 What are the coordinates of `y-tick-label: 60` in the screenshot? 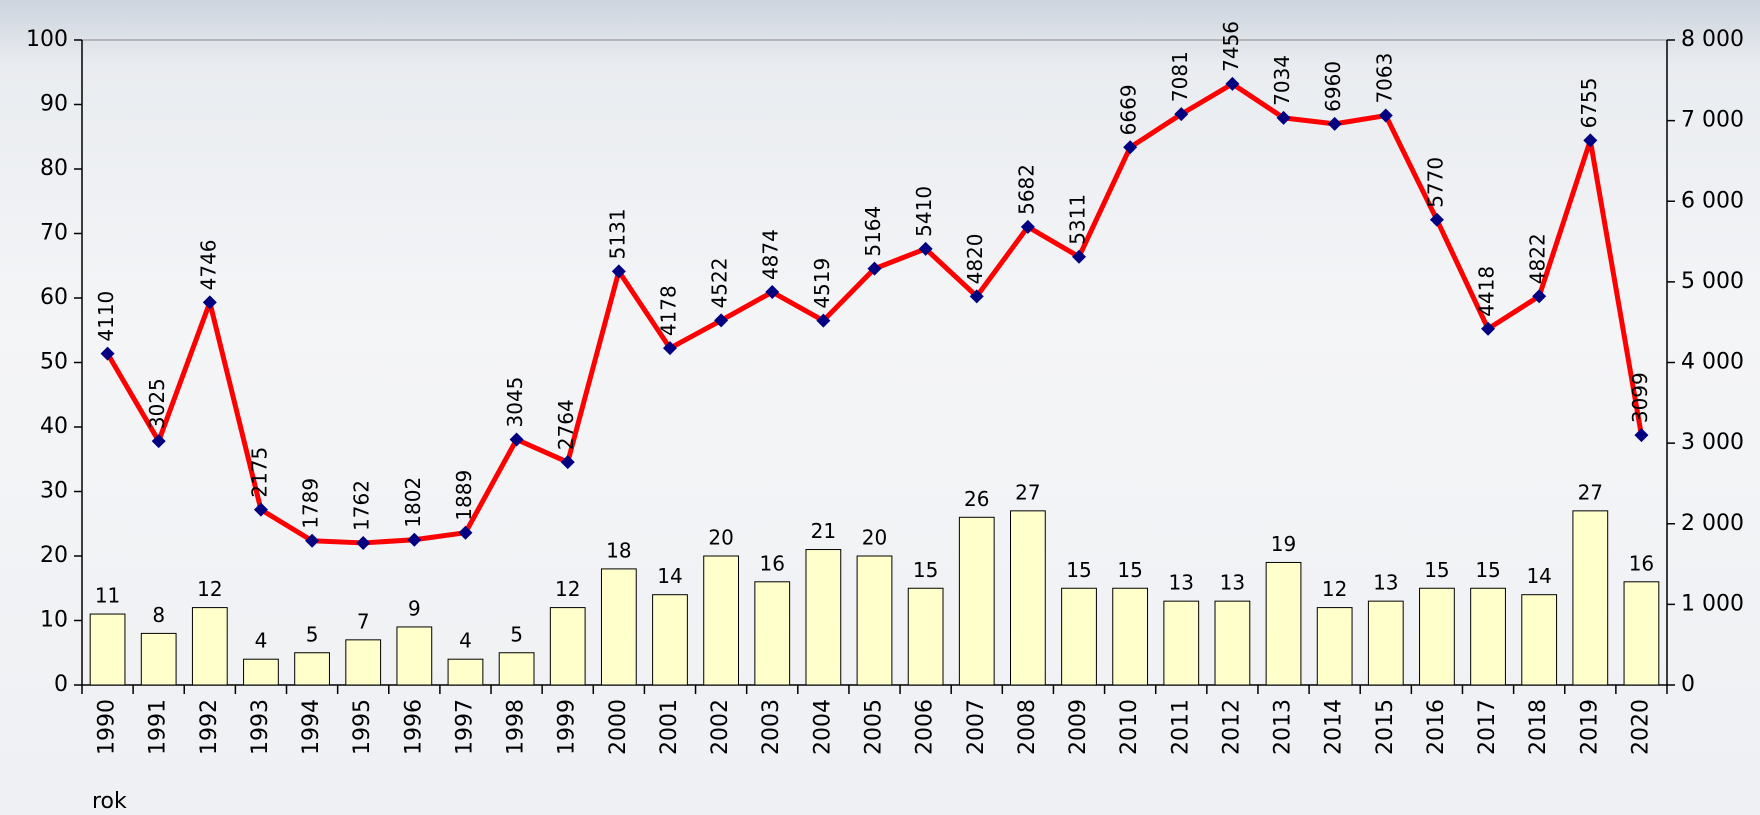 It's located at (54, 297).